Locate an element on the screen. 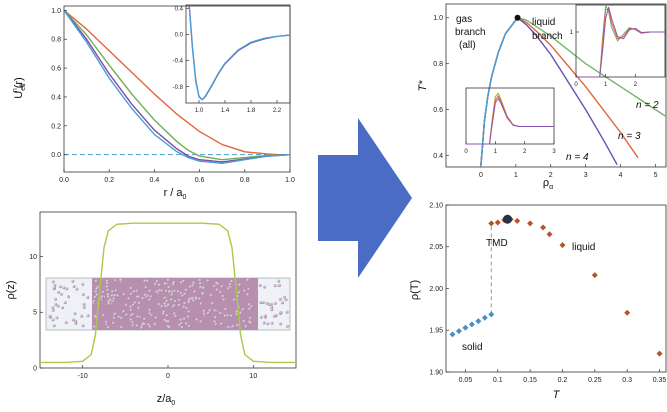 The height and width of the screenshot is (412, 667). inset-series-2-line is located at coordinates (239, 53).